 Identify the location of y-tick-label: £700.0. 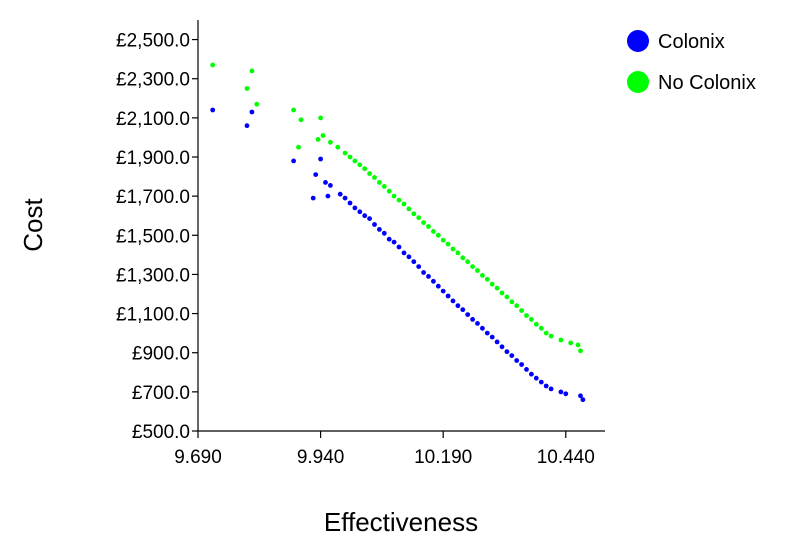
(161, 393).